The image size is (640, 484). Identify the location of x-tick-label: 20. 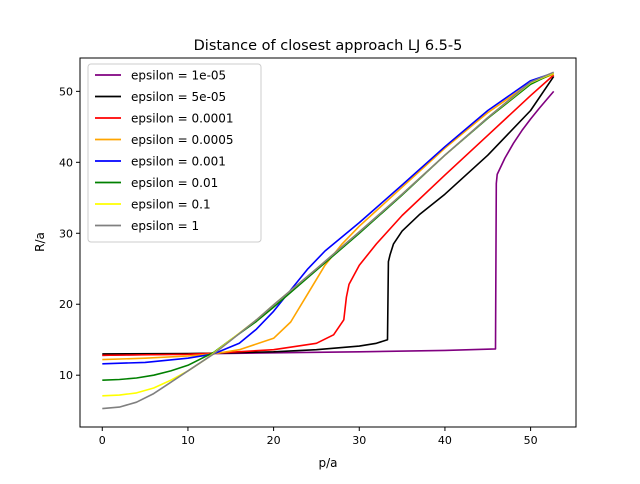
(274, 440).